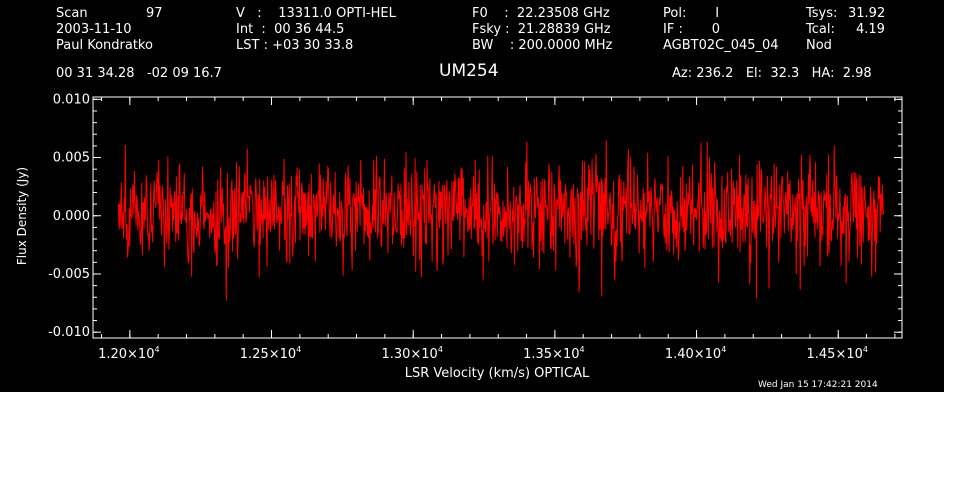  What do you see at coordinates (553, 353) in the screenshot?
I see `x-tick-label: 1.35×10⁴` at bounding box center [553, 353].